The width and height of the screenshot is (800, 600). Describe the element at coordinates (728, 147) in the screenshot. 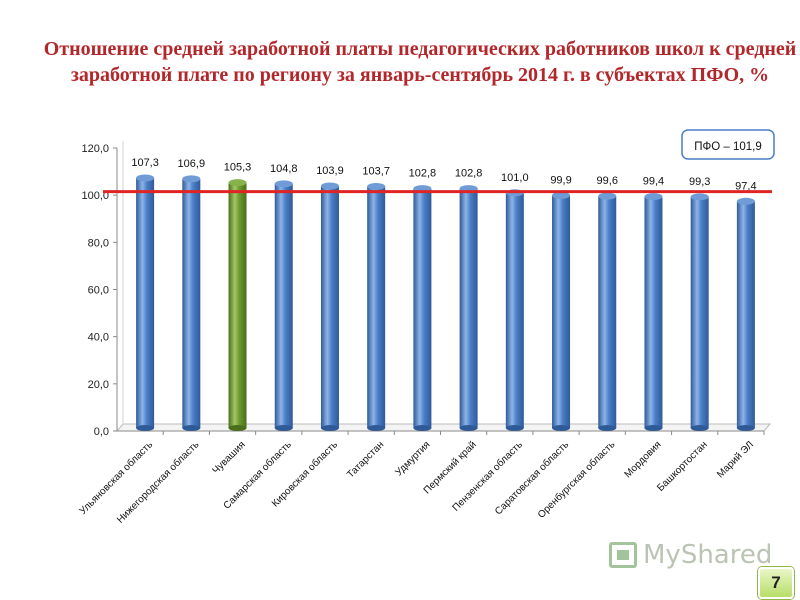

I see `reference-label: ПФО – 101,9` at that location.